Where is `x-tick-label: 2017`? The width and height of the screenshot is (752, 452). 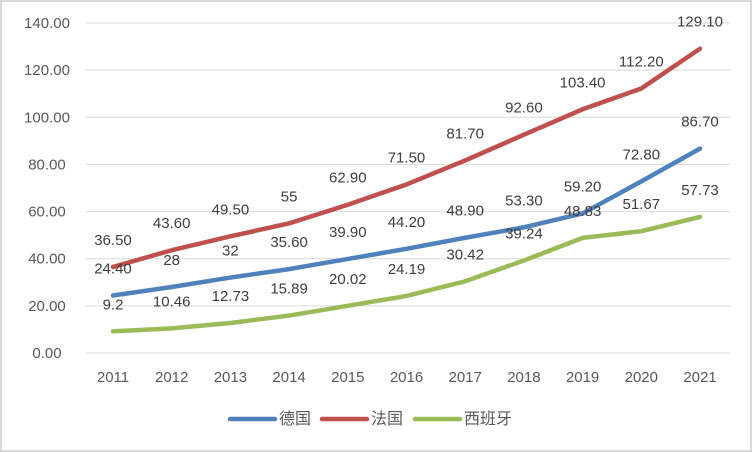 x-tick-label: 2017 is located at coordinates (465, 377).